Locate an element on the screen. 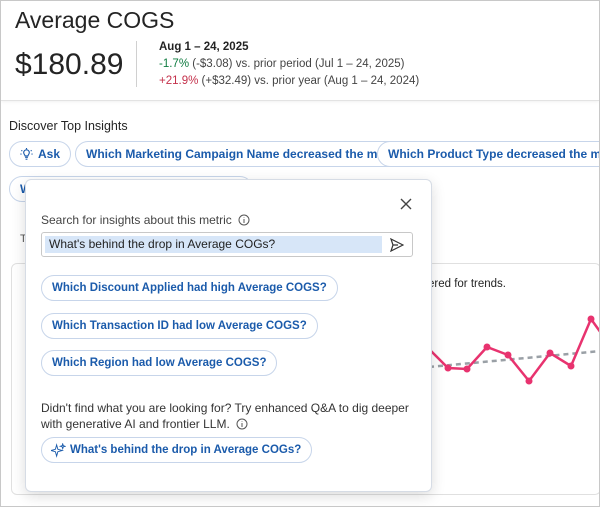 The width and height of the screenshot is (600, 507). series-line is located at coordinates (513, 350).